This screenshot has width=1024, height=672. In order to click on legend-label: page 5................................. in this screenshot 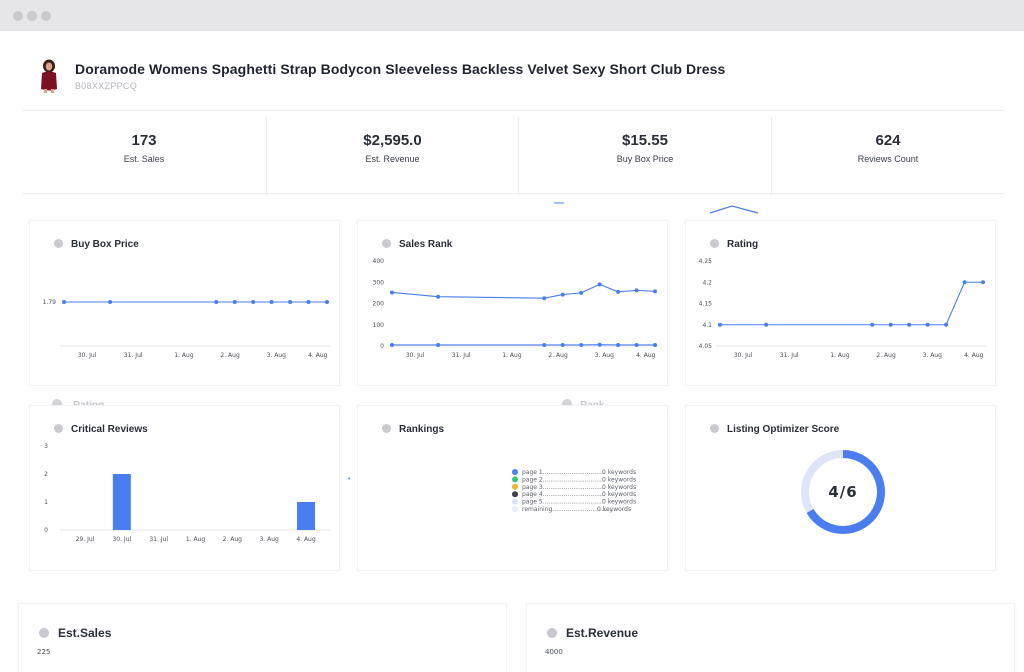, I will do `click(564, 502)`.